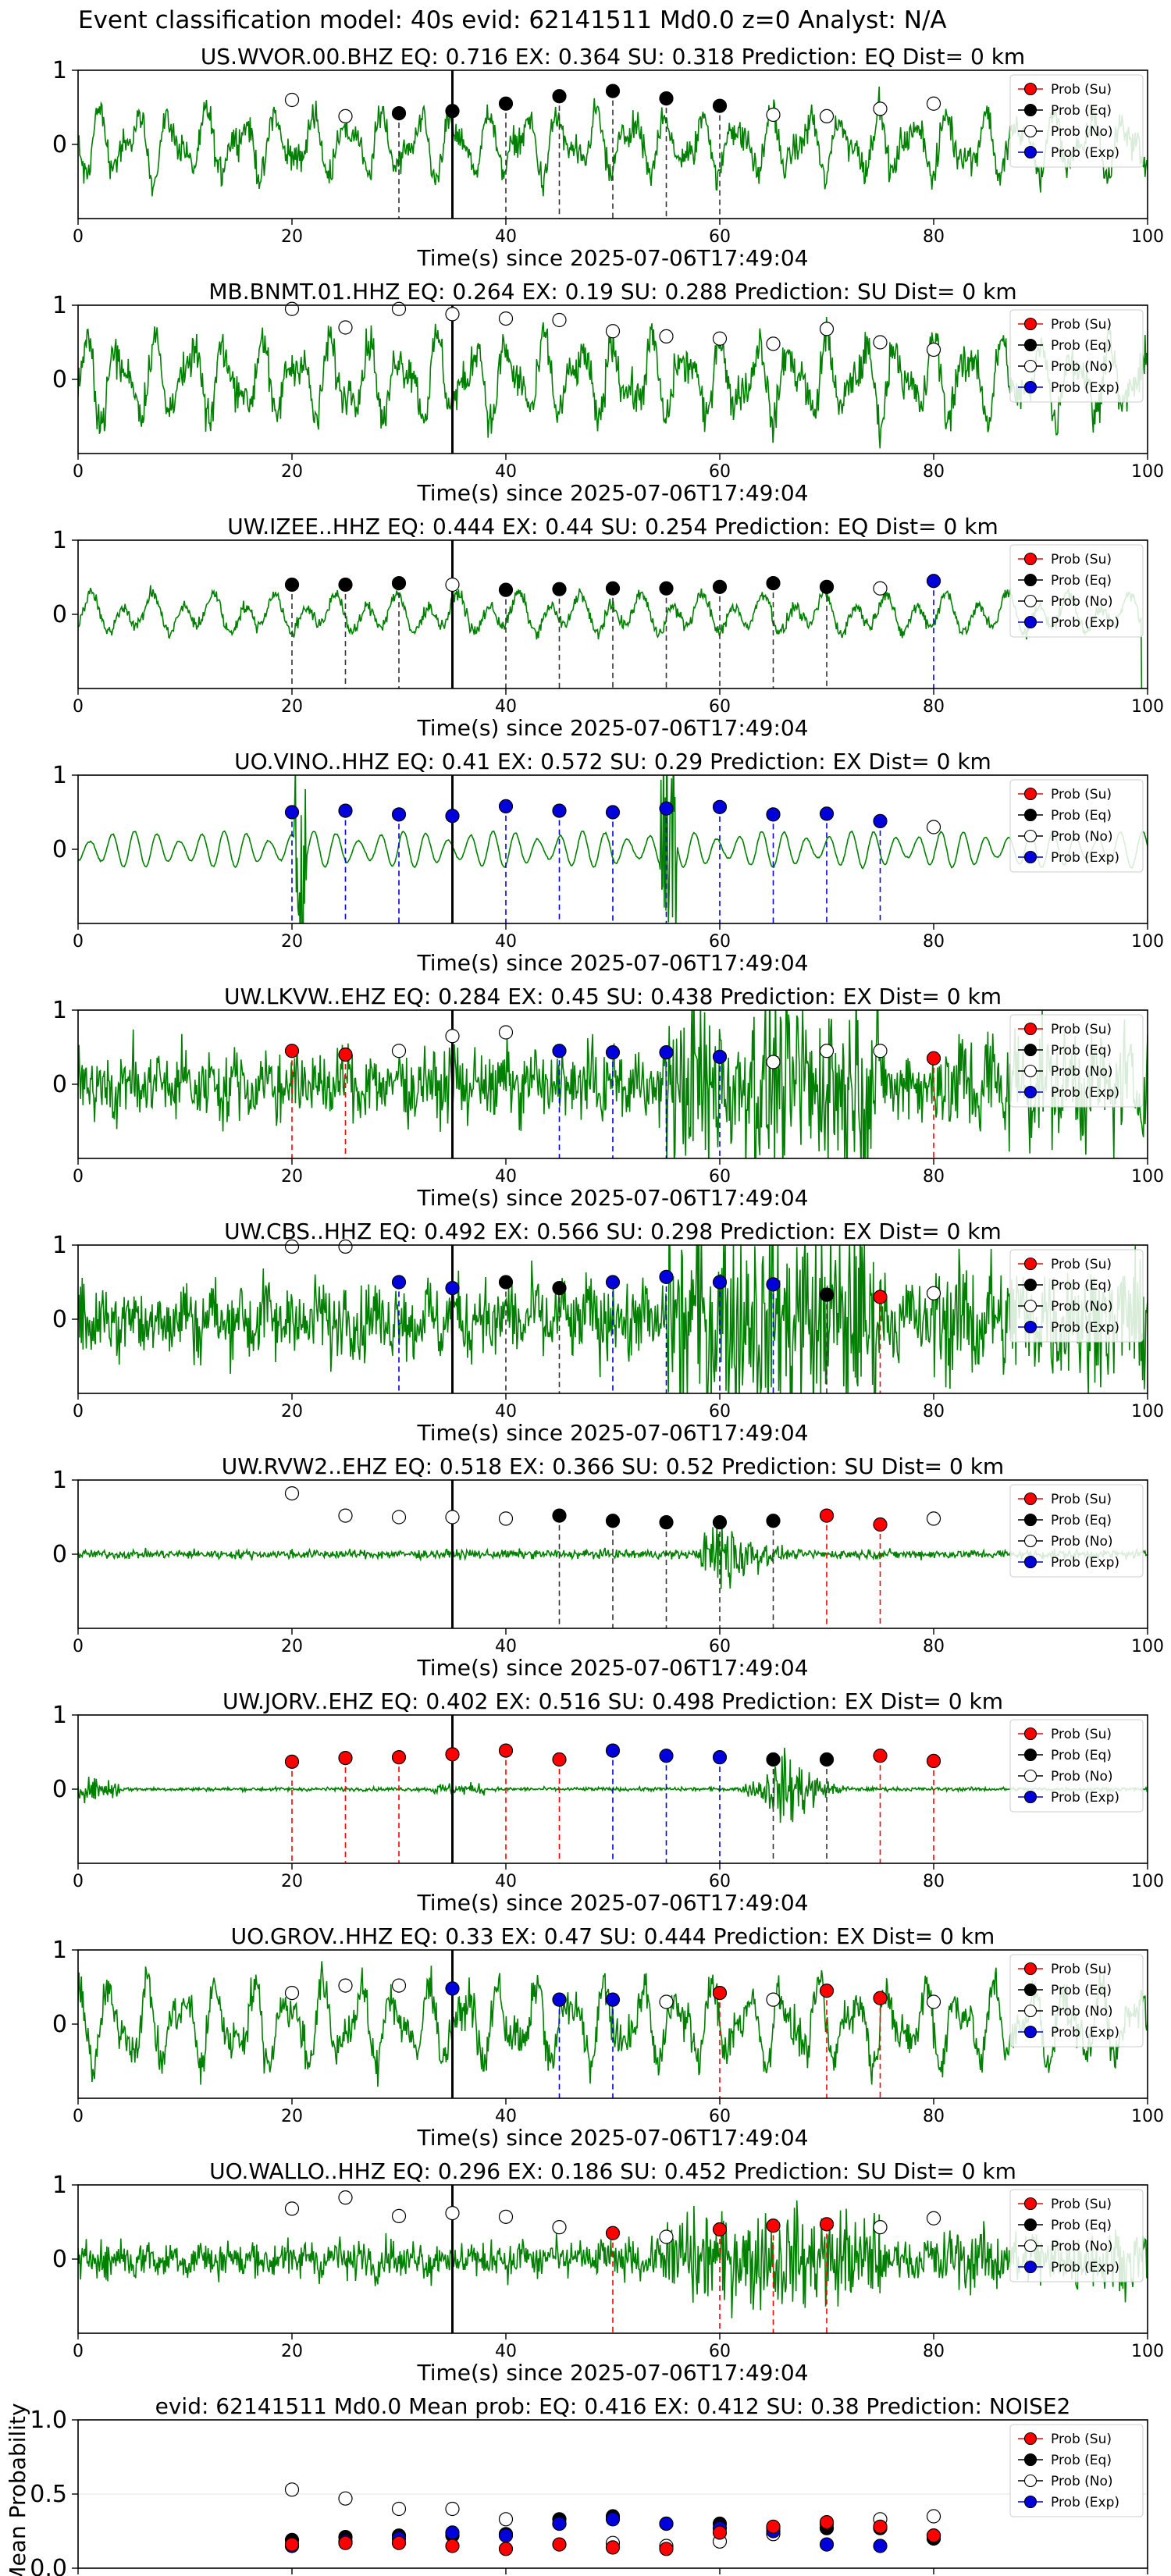  I want to click on x-tick-label: 20, so click(292, 1177).